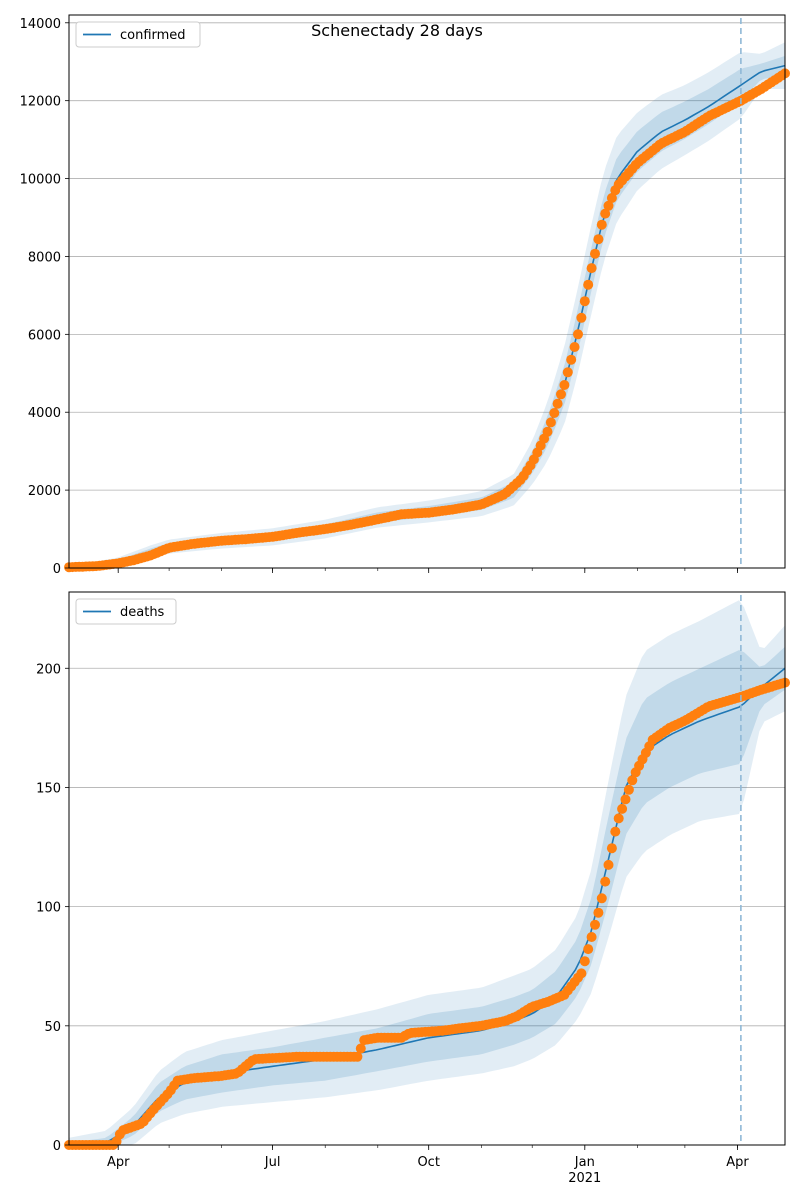 The width and height of the screenshot is (800, 1200). Describe the element at coordinates (153, 35) in the screenshot. I see `legend-label-confirmed: confirmed` at that location.